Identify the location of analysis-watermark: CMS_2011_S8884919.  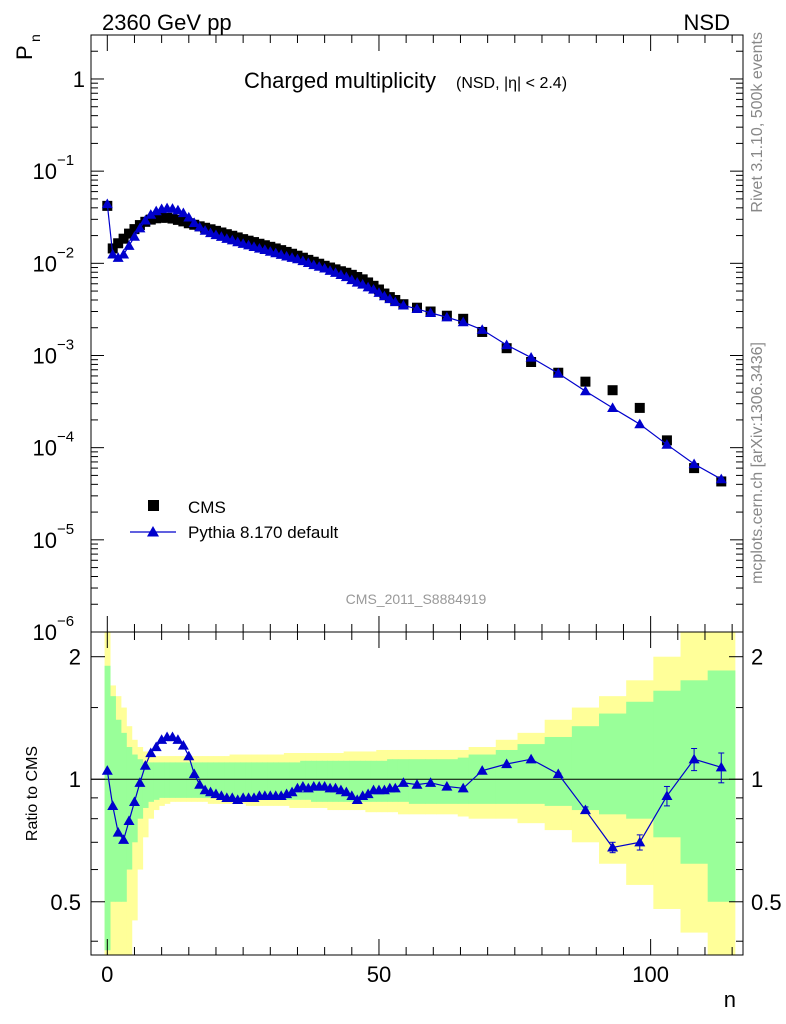
(416, 599).